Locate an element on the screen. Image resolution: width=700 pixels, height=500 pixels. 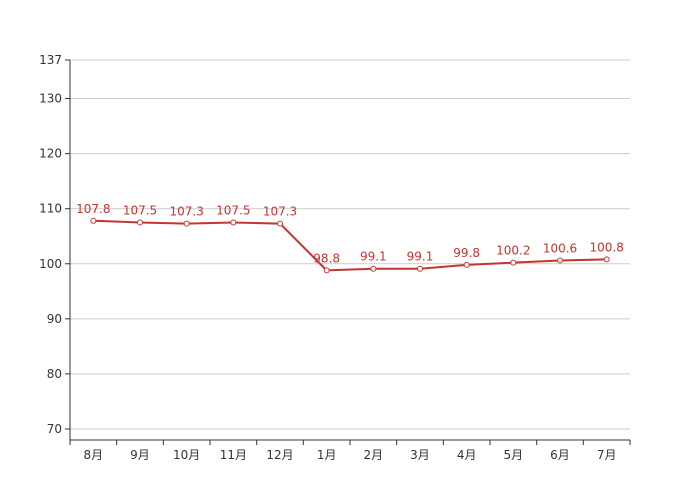
x-tick-label-9: 5月 is located at coordinates (514, 455).